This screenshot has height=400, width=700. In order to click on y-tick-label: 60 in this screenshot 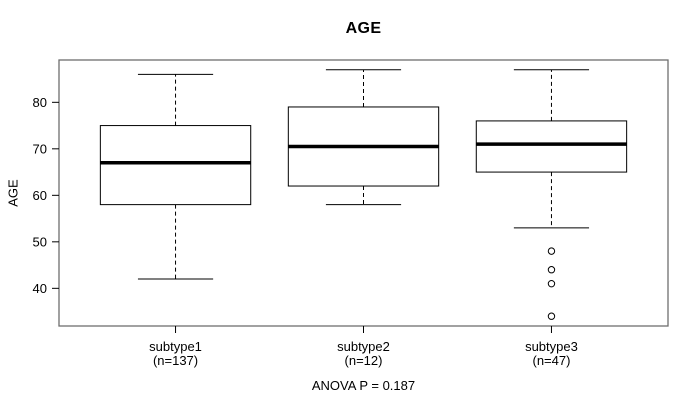, I will do `click(40, 195)`.